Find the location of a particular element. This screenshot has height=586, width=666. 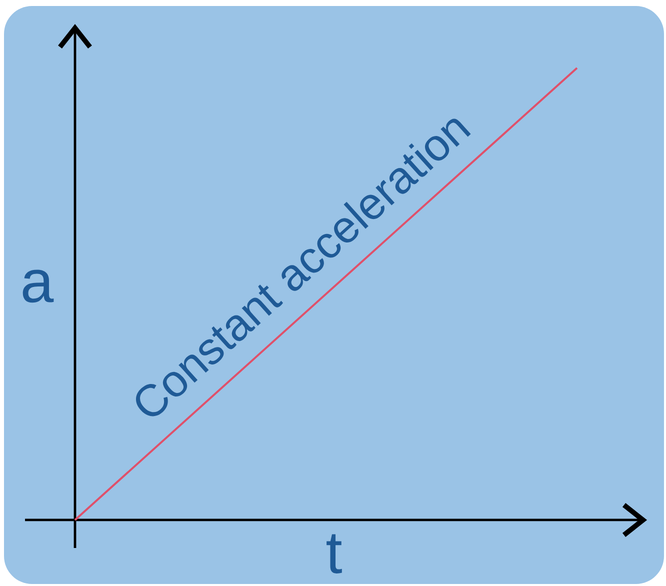

x-axis-title: t is located at coordinates (334, 554).